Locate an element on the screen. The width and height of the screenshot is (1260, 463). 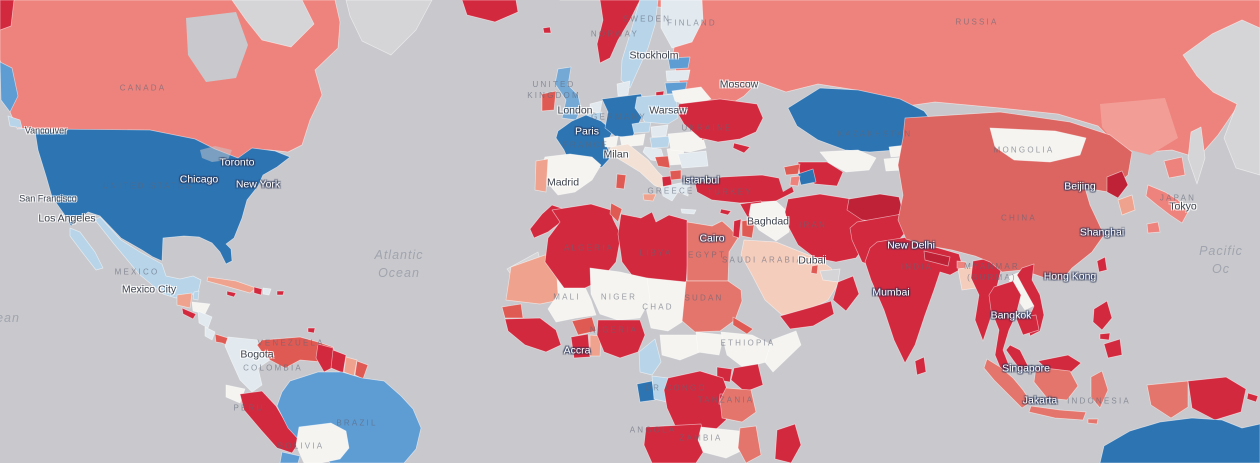
country-sweden is located at coordinates (639, 44).